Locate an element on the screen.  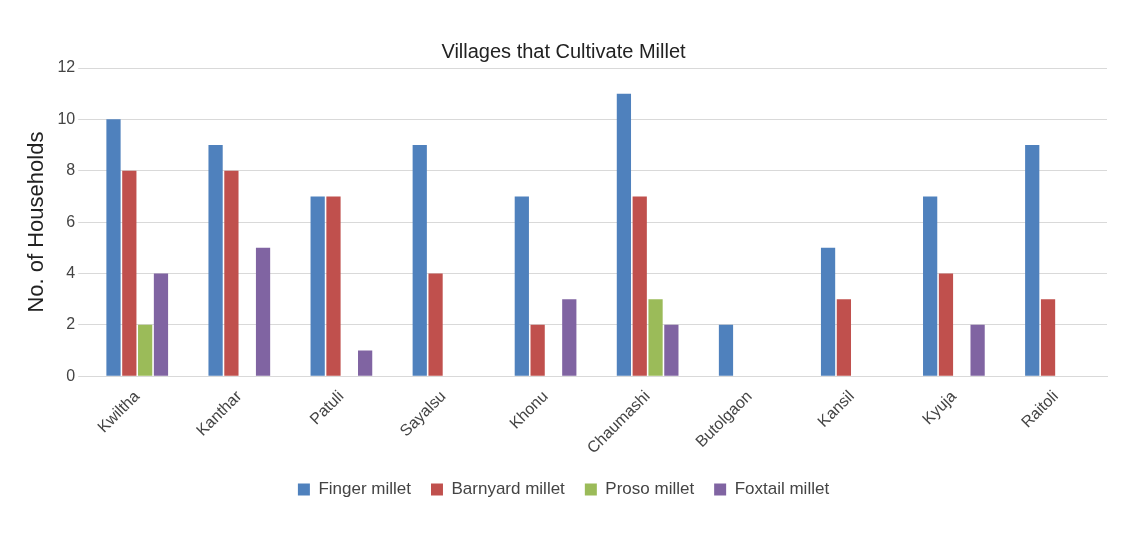
y-tick-label: 12 is located at coordinates (66, 67).